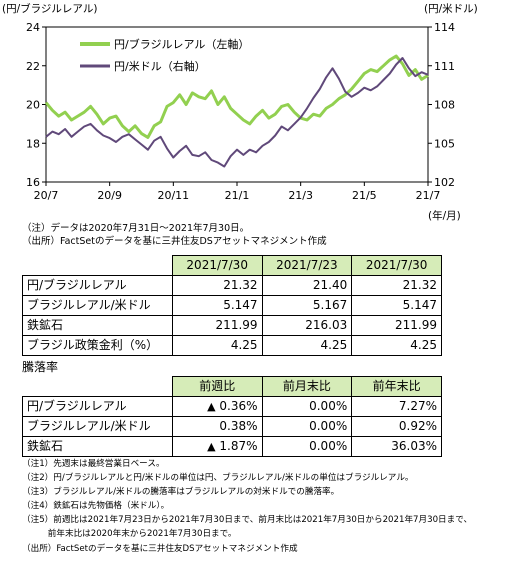  I want to click on series-line-jpy-usd, so click(237, 112).